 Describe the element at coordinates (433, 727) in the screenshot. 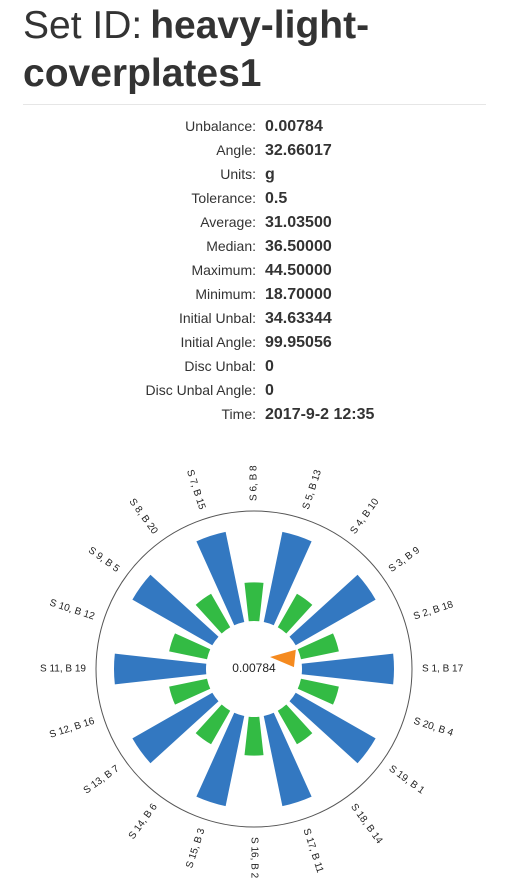

I see `slot-label-20: S 20, B 4` at that location.